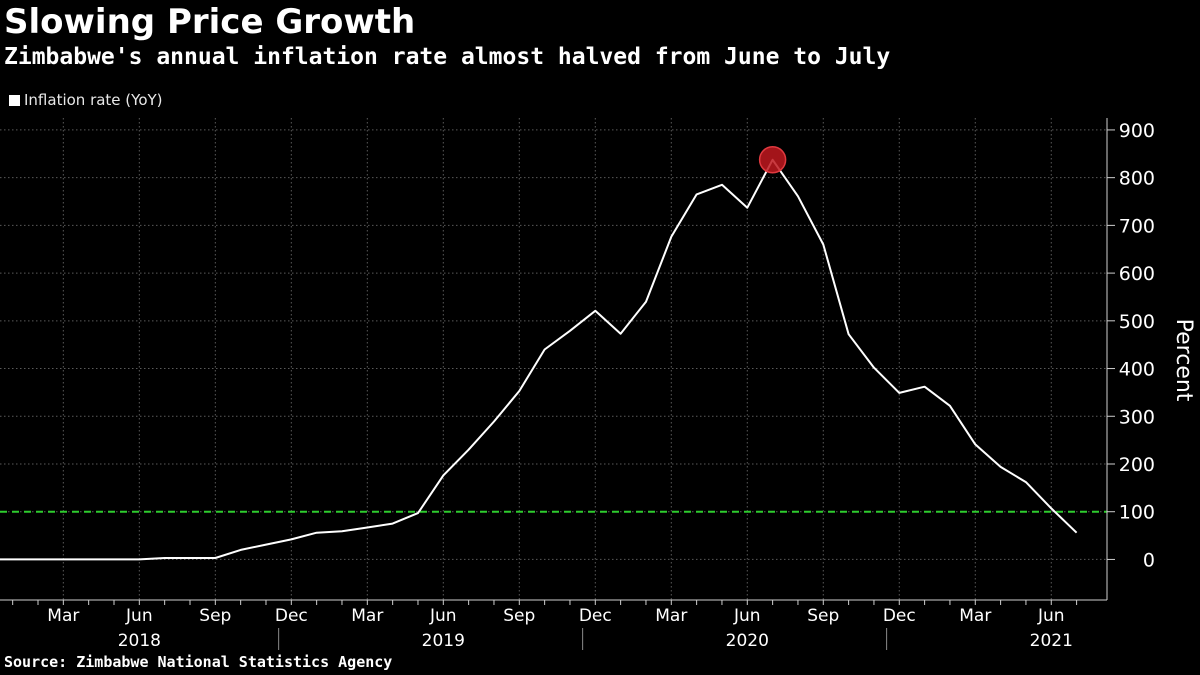 Image resolution: width=1200 pixels, height=675 pixels. What do you see at coordinates (1137, 226) in the screenshot?
I see `y-tick-label: 700` at bounding box center [1137, 226].